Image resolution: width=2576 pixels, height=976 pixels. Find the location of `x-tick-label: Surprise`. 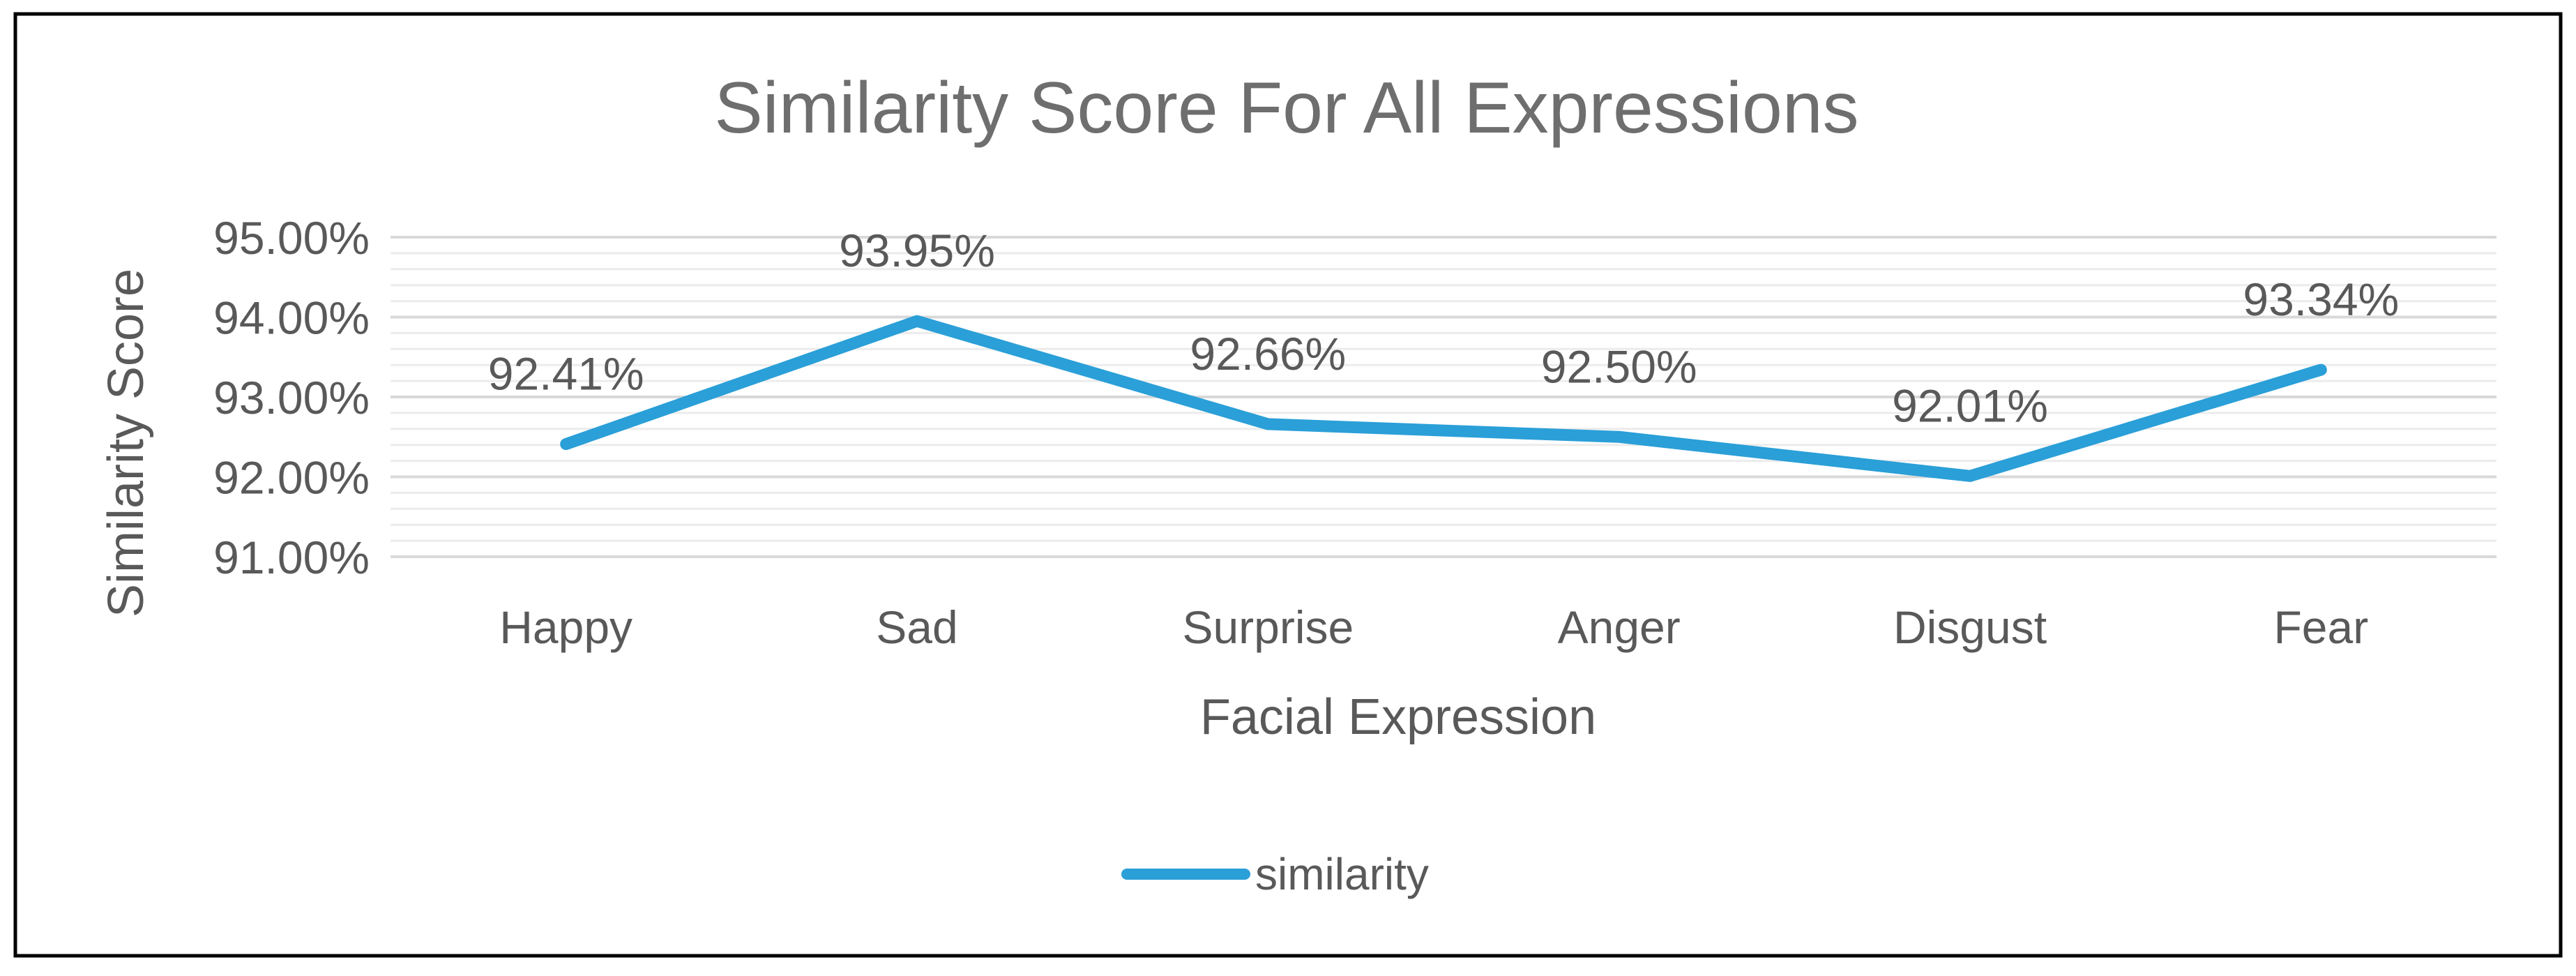

x-tick-label: Surprise is located at coordinates (1268, 627).